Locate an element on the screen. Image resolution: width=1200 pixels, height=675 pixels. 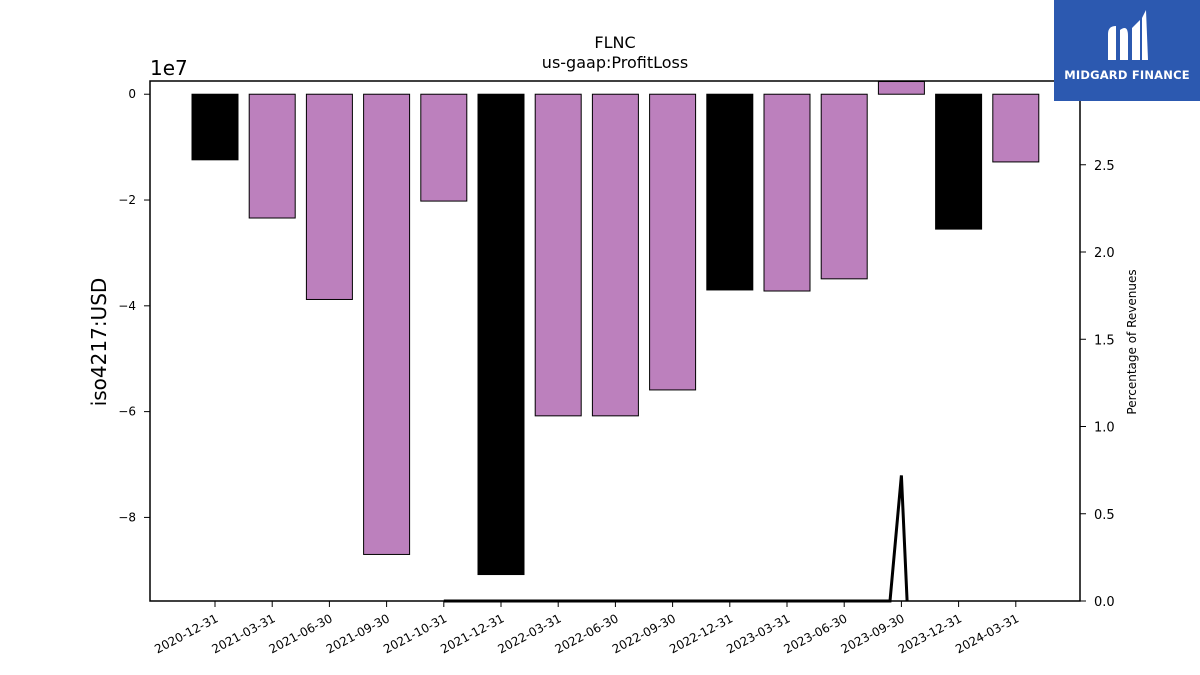
x-tick-label: 2021-12-31 is located at coordinates (472, 633).